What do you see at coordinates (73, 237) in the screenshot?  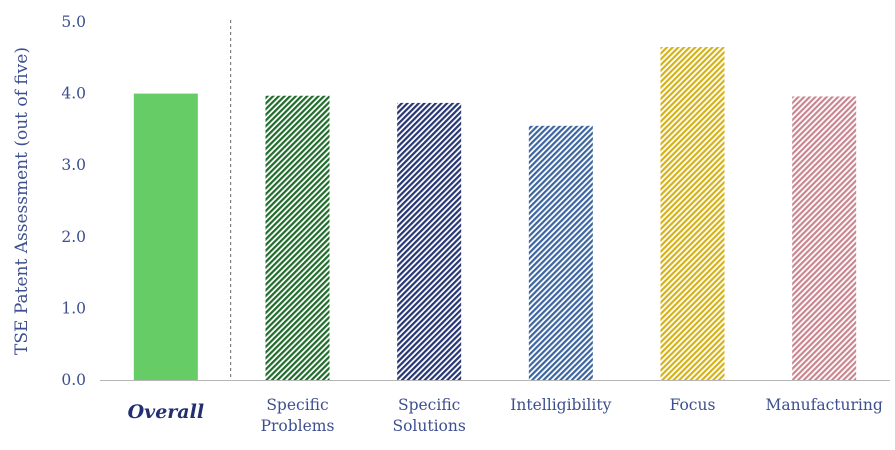 I see `y-tick-label: 2.0` at bounding box center [73, 237].